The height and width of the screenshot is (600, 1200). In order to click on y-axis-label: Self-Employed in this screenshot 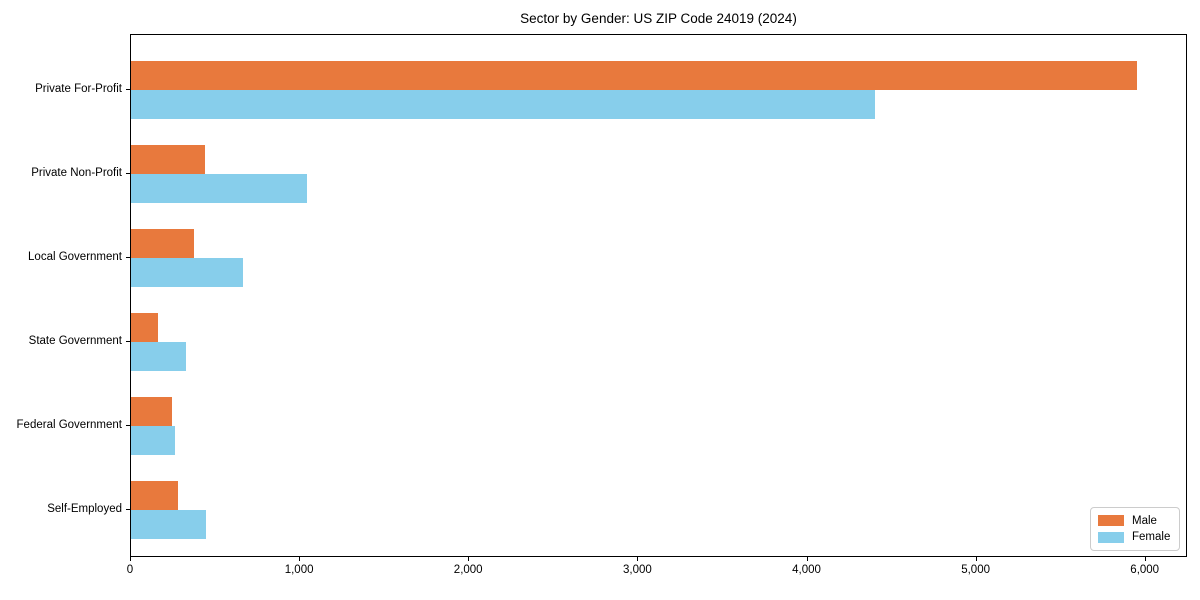, I will do `click(84, 509)`.